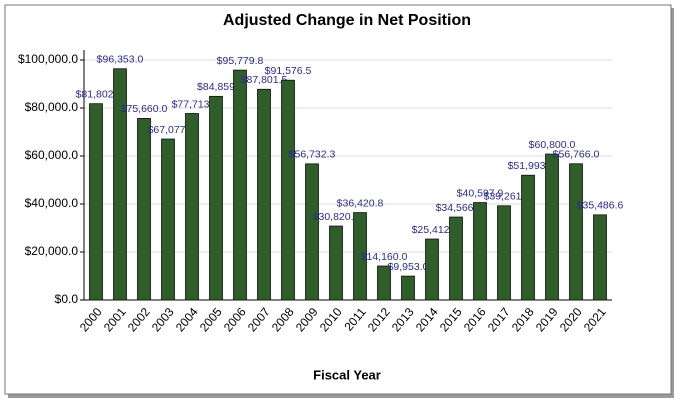 The width and height of the screenshot is (680, 400). What do you see at coordinates (144, 109) in the screenshot?
I see `value-label: $75,660.0` at bounding box center [144, 109].